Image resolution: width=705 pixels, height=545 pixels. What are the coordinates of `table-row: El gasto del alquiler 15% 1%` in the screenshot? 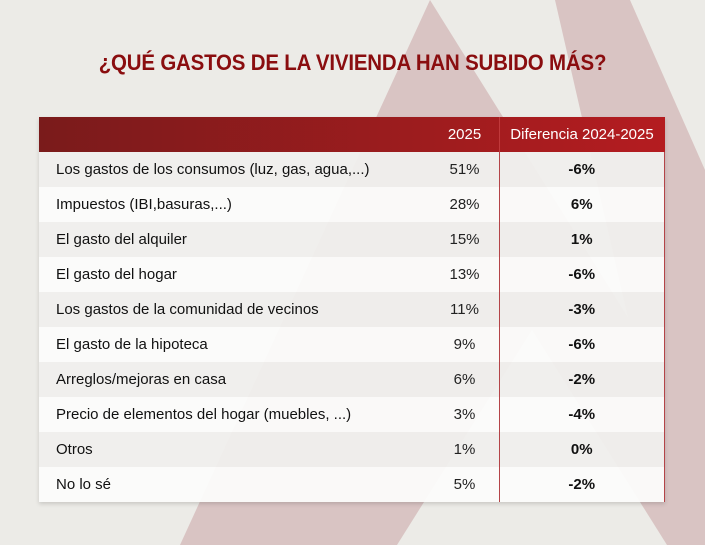 It's located at (352, 239).